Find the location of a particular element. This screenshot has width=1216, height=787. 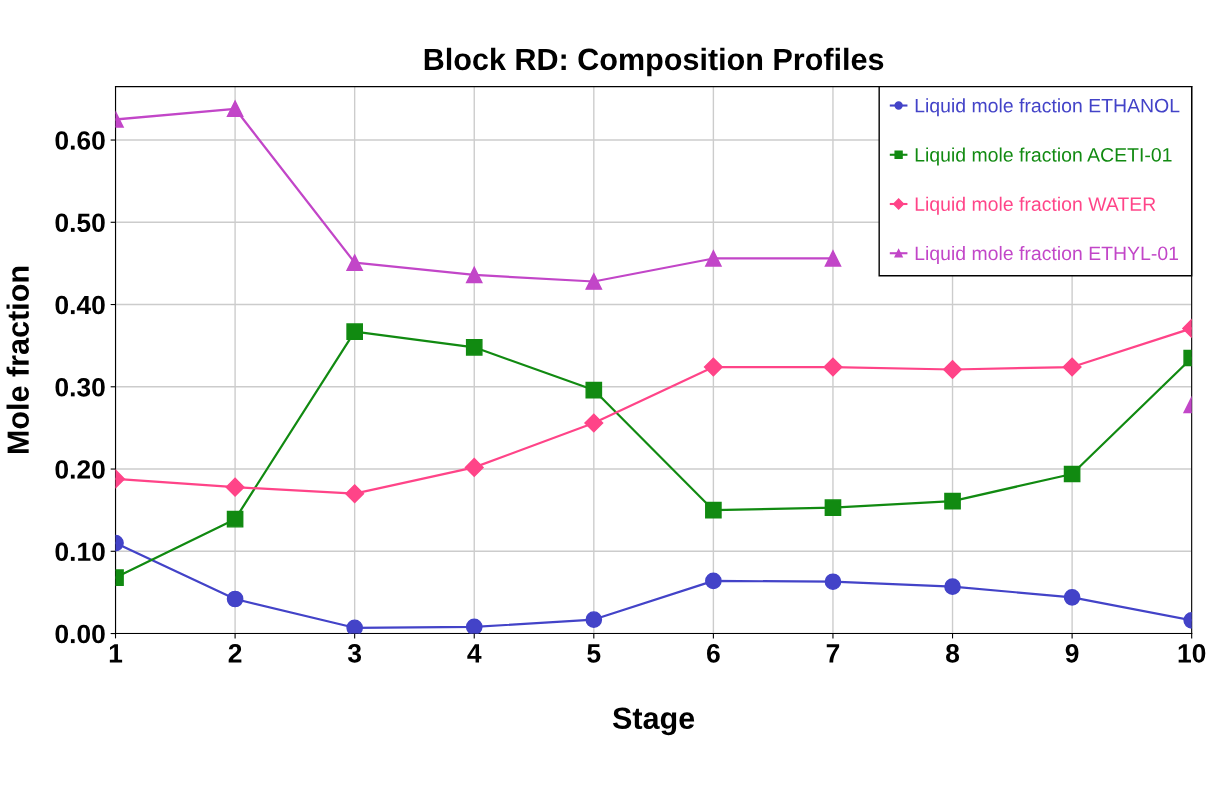

y-tick-label: 0.50 is located at coordinates (80, 223).